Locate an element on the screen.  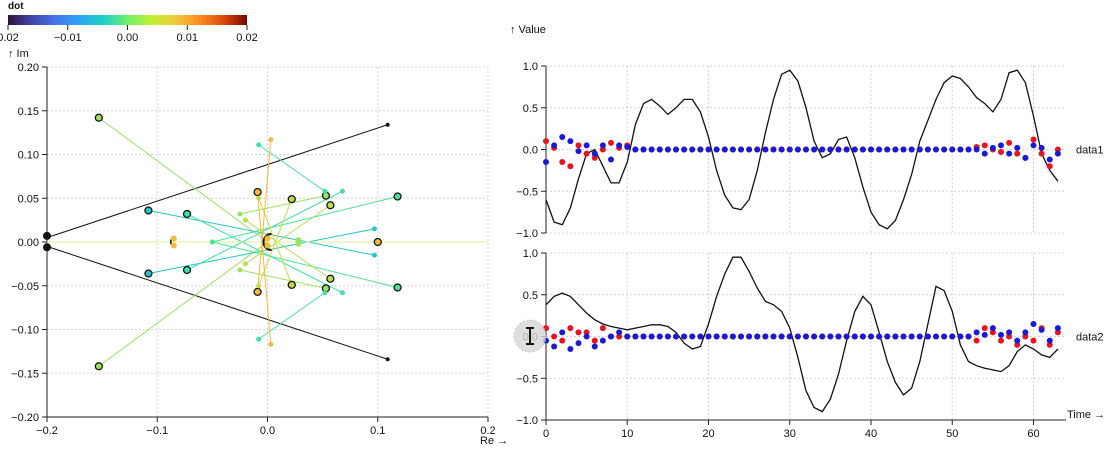
colorbar-gradient is located at coordinates (127, 20).